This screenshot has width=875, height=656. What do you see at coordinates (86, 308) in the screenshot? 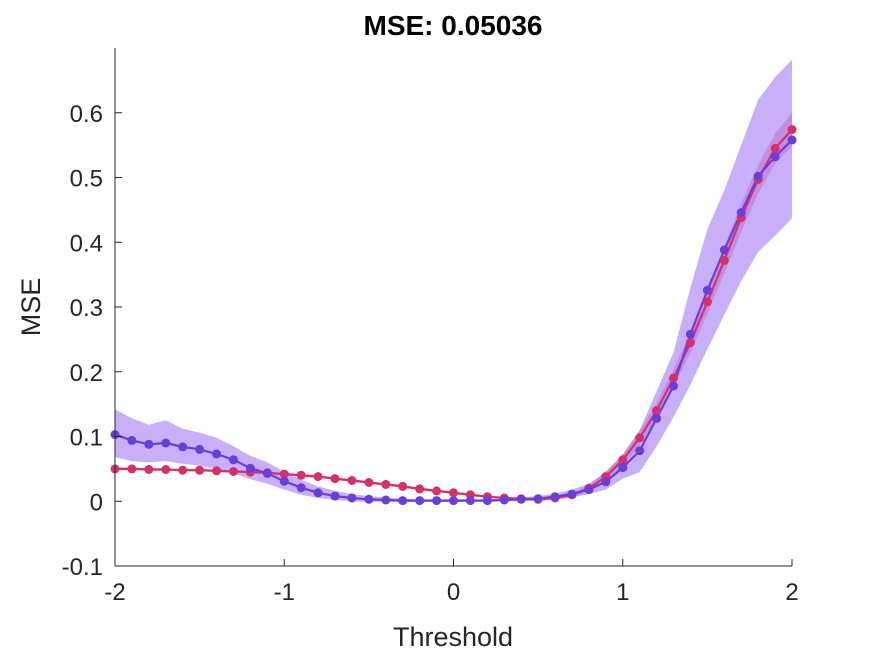
I see `y-tick-label: 0.3` at bounding box center [86, 308].